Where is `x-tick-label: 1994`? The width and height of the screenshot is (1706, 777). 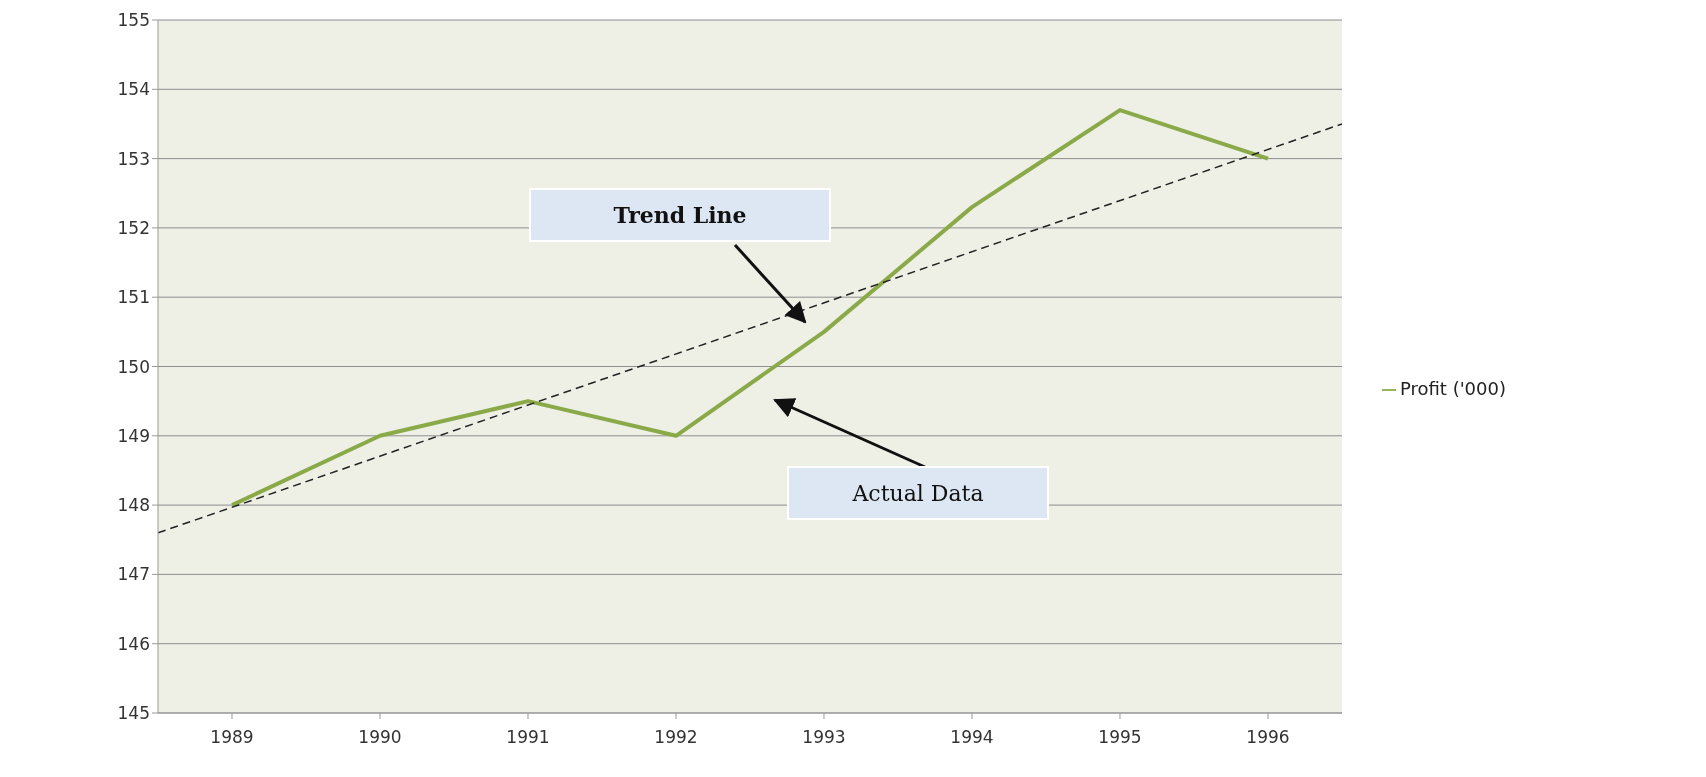
x-tick-label: 1994 is located at coordinates (972, 737).